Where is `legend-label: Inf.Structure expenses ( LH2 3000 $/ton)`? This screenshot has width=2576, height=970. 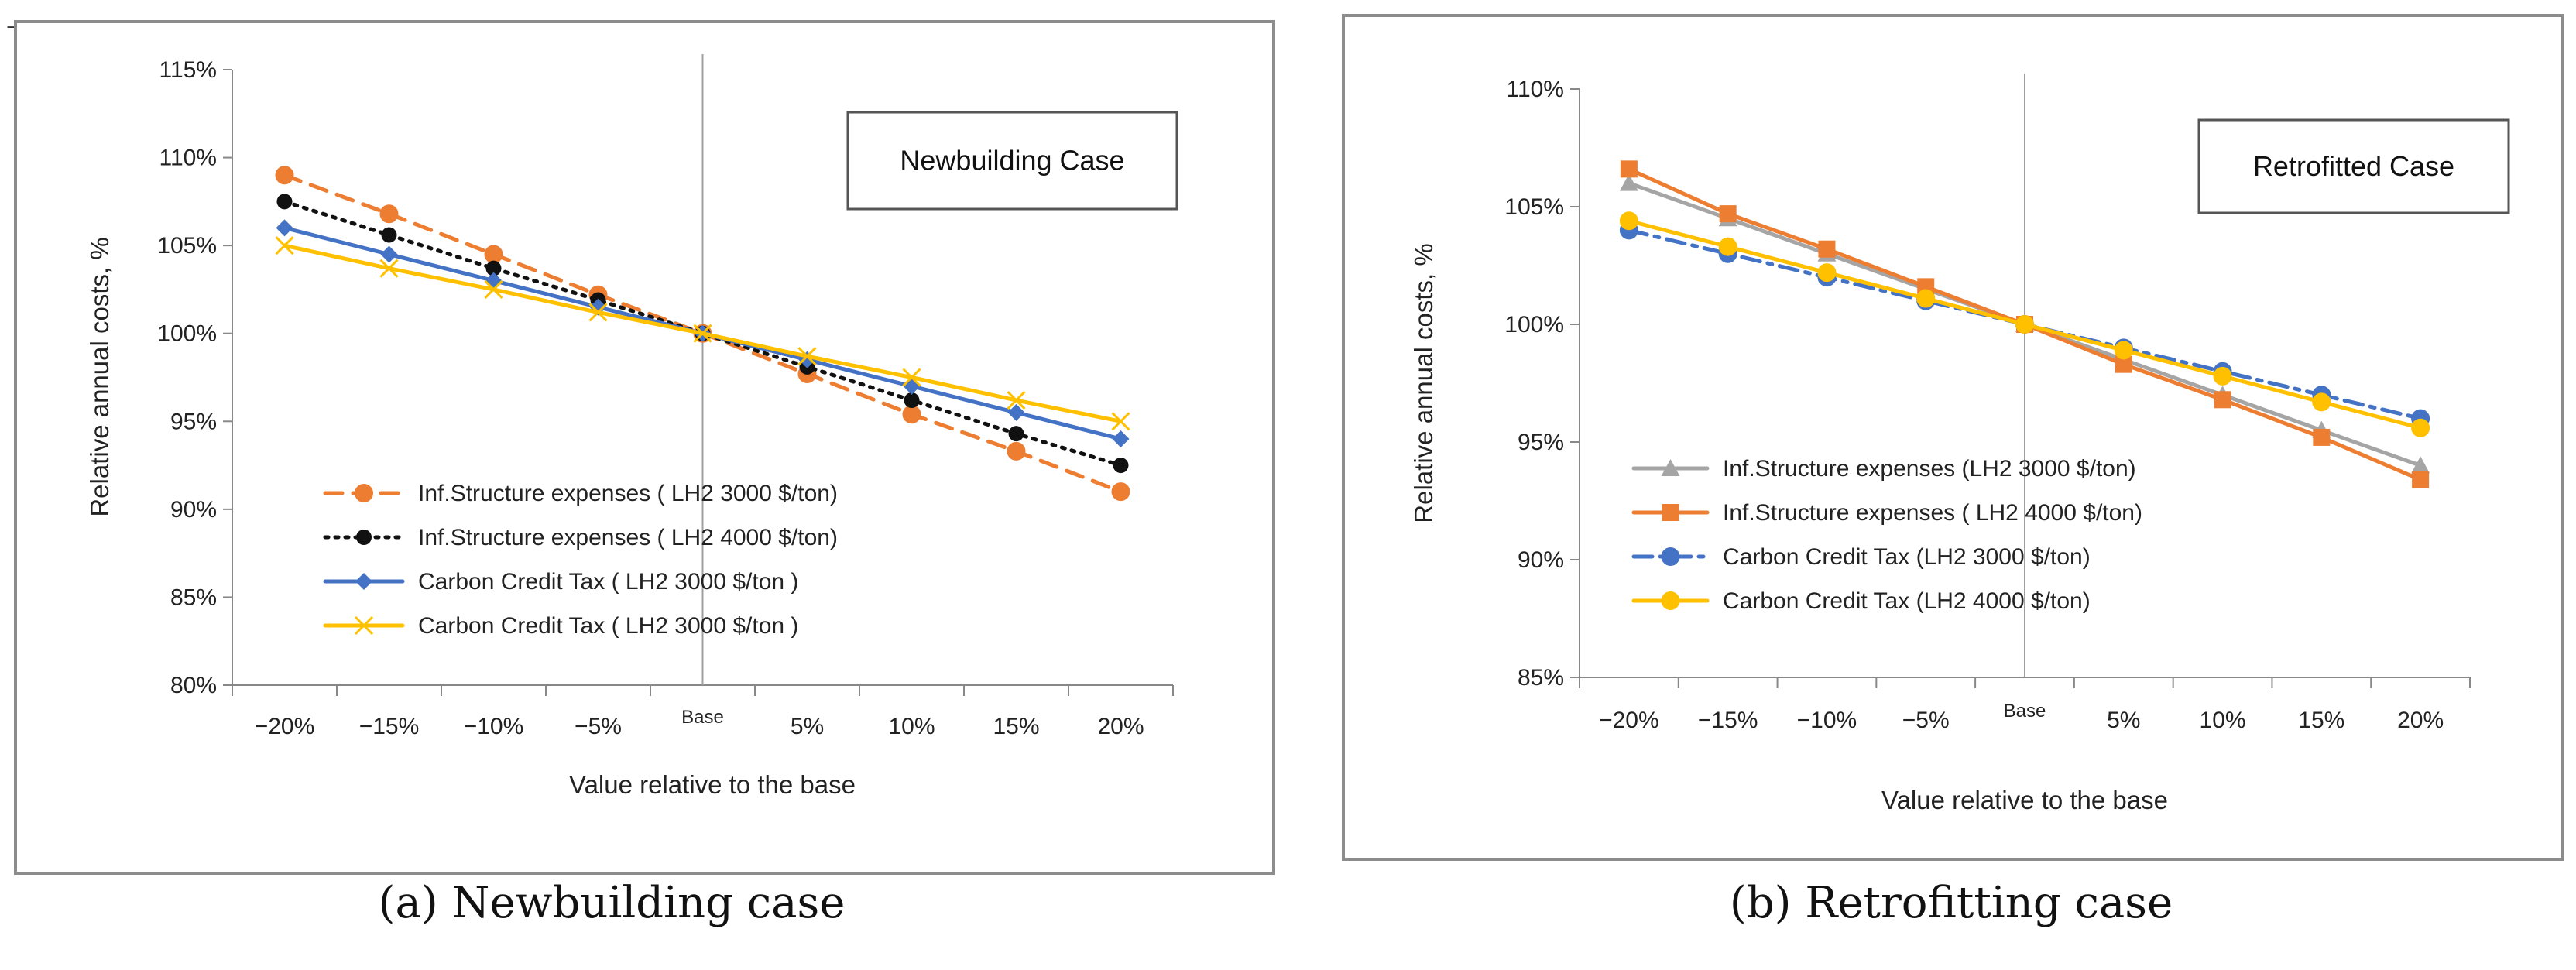 legend-label: Inf.Structure expenses ( LH2 3000 $/ton) is located at coordinates (628, 494).